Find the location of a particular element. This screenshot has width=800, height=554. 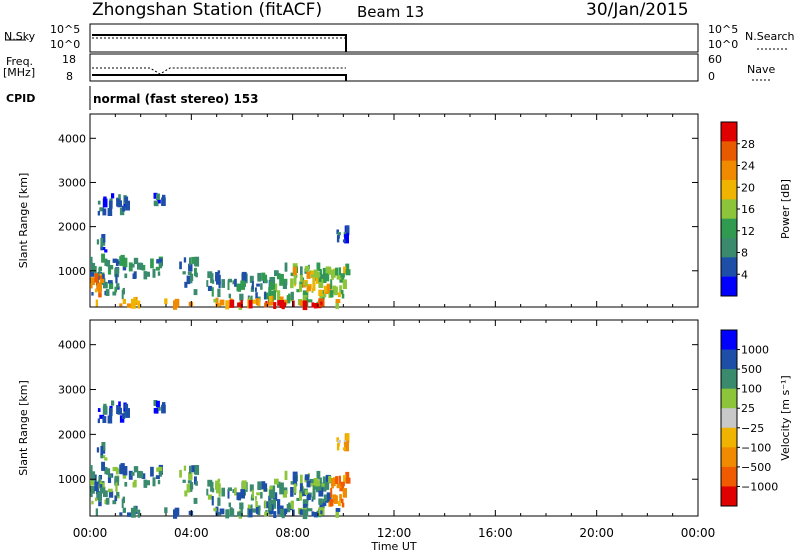

colorbar-tick-label: 24 is located at coordinates (748, 166).